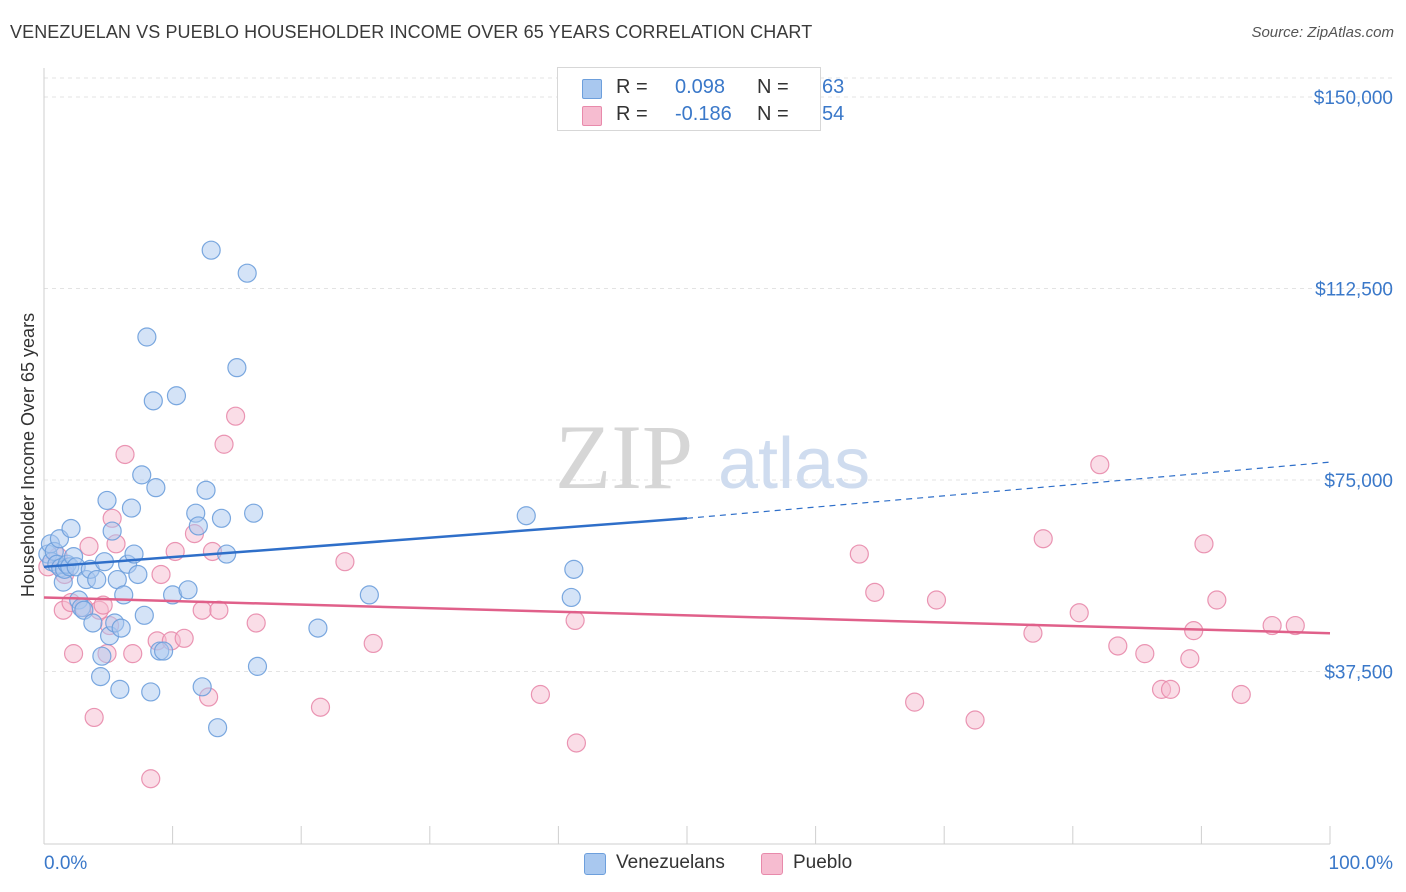  Describe the element at coordinates (28, 455) in the screenshot. I see `y-axis-label: Householder Income Over 65 years` at that location.